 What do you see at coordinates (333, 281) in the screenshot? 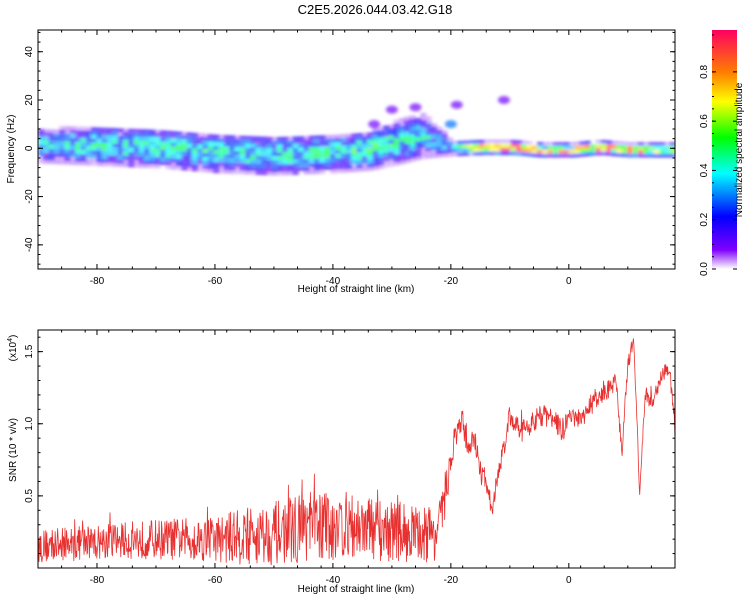
I see `spectrogram-x-tick-label: -40` at bounding box center [333, 281].